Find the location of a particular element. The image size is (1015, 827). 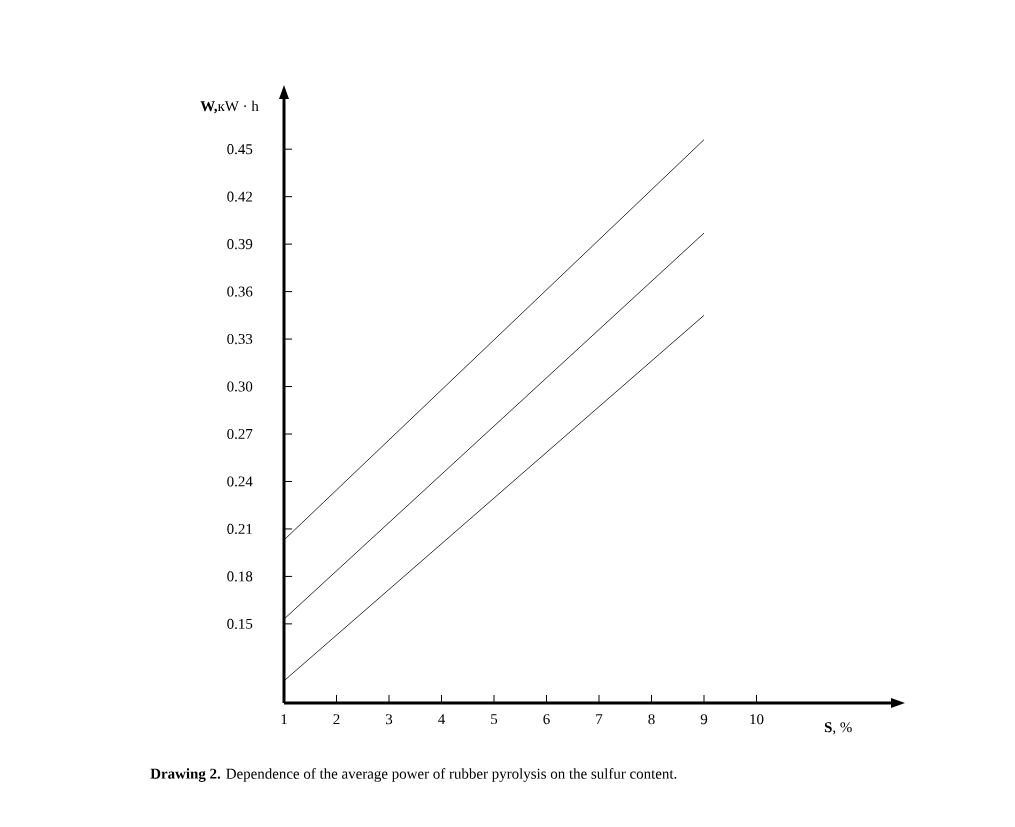

y-tick-label: 0.30 is located at coordinates (240, 386).